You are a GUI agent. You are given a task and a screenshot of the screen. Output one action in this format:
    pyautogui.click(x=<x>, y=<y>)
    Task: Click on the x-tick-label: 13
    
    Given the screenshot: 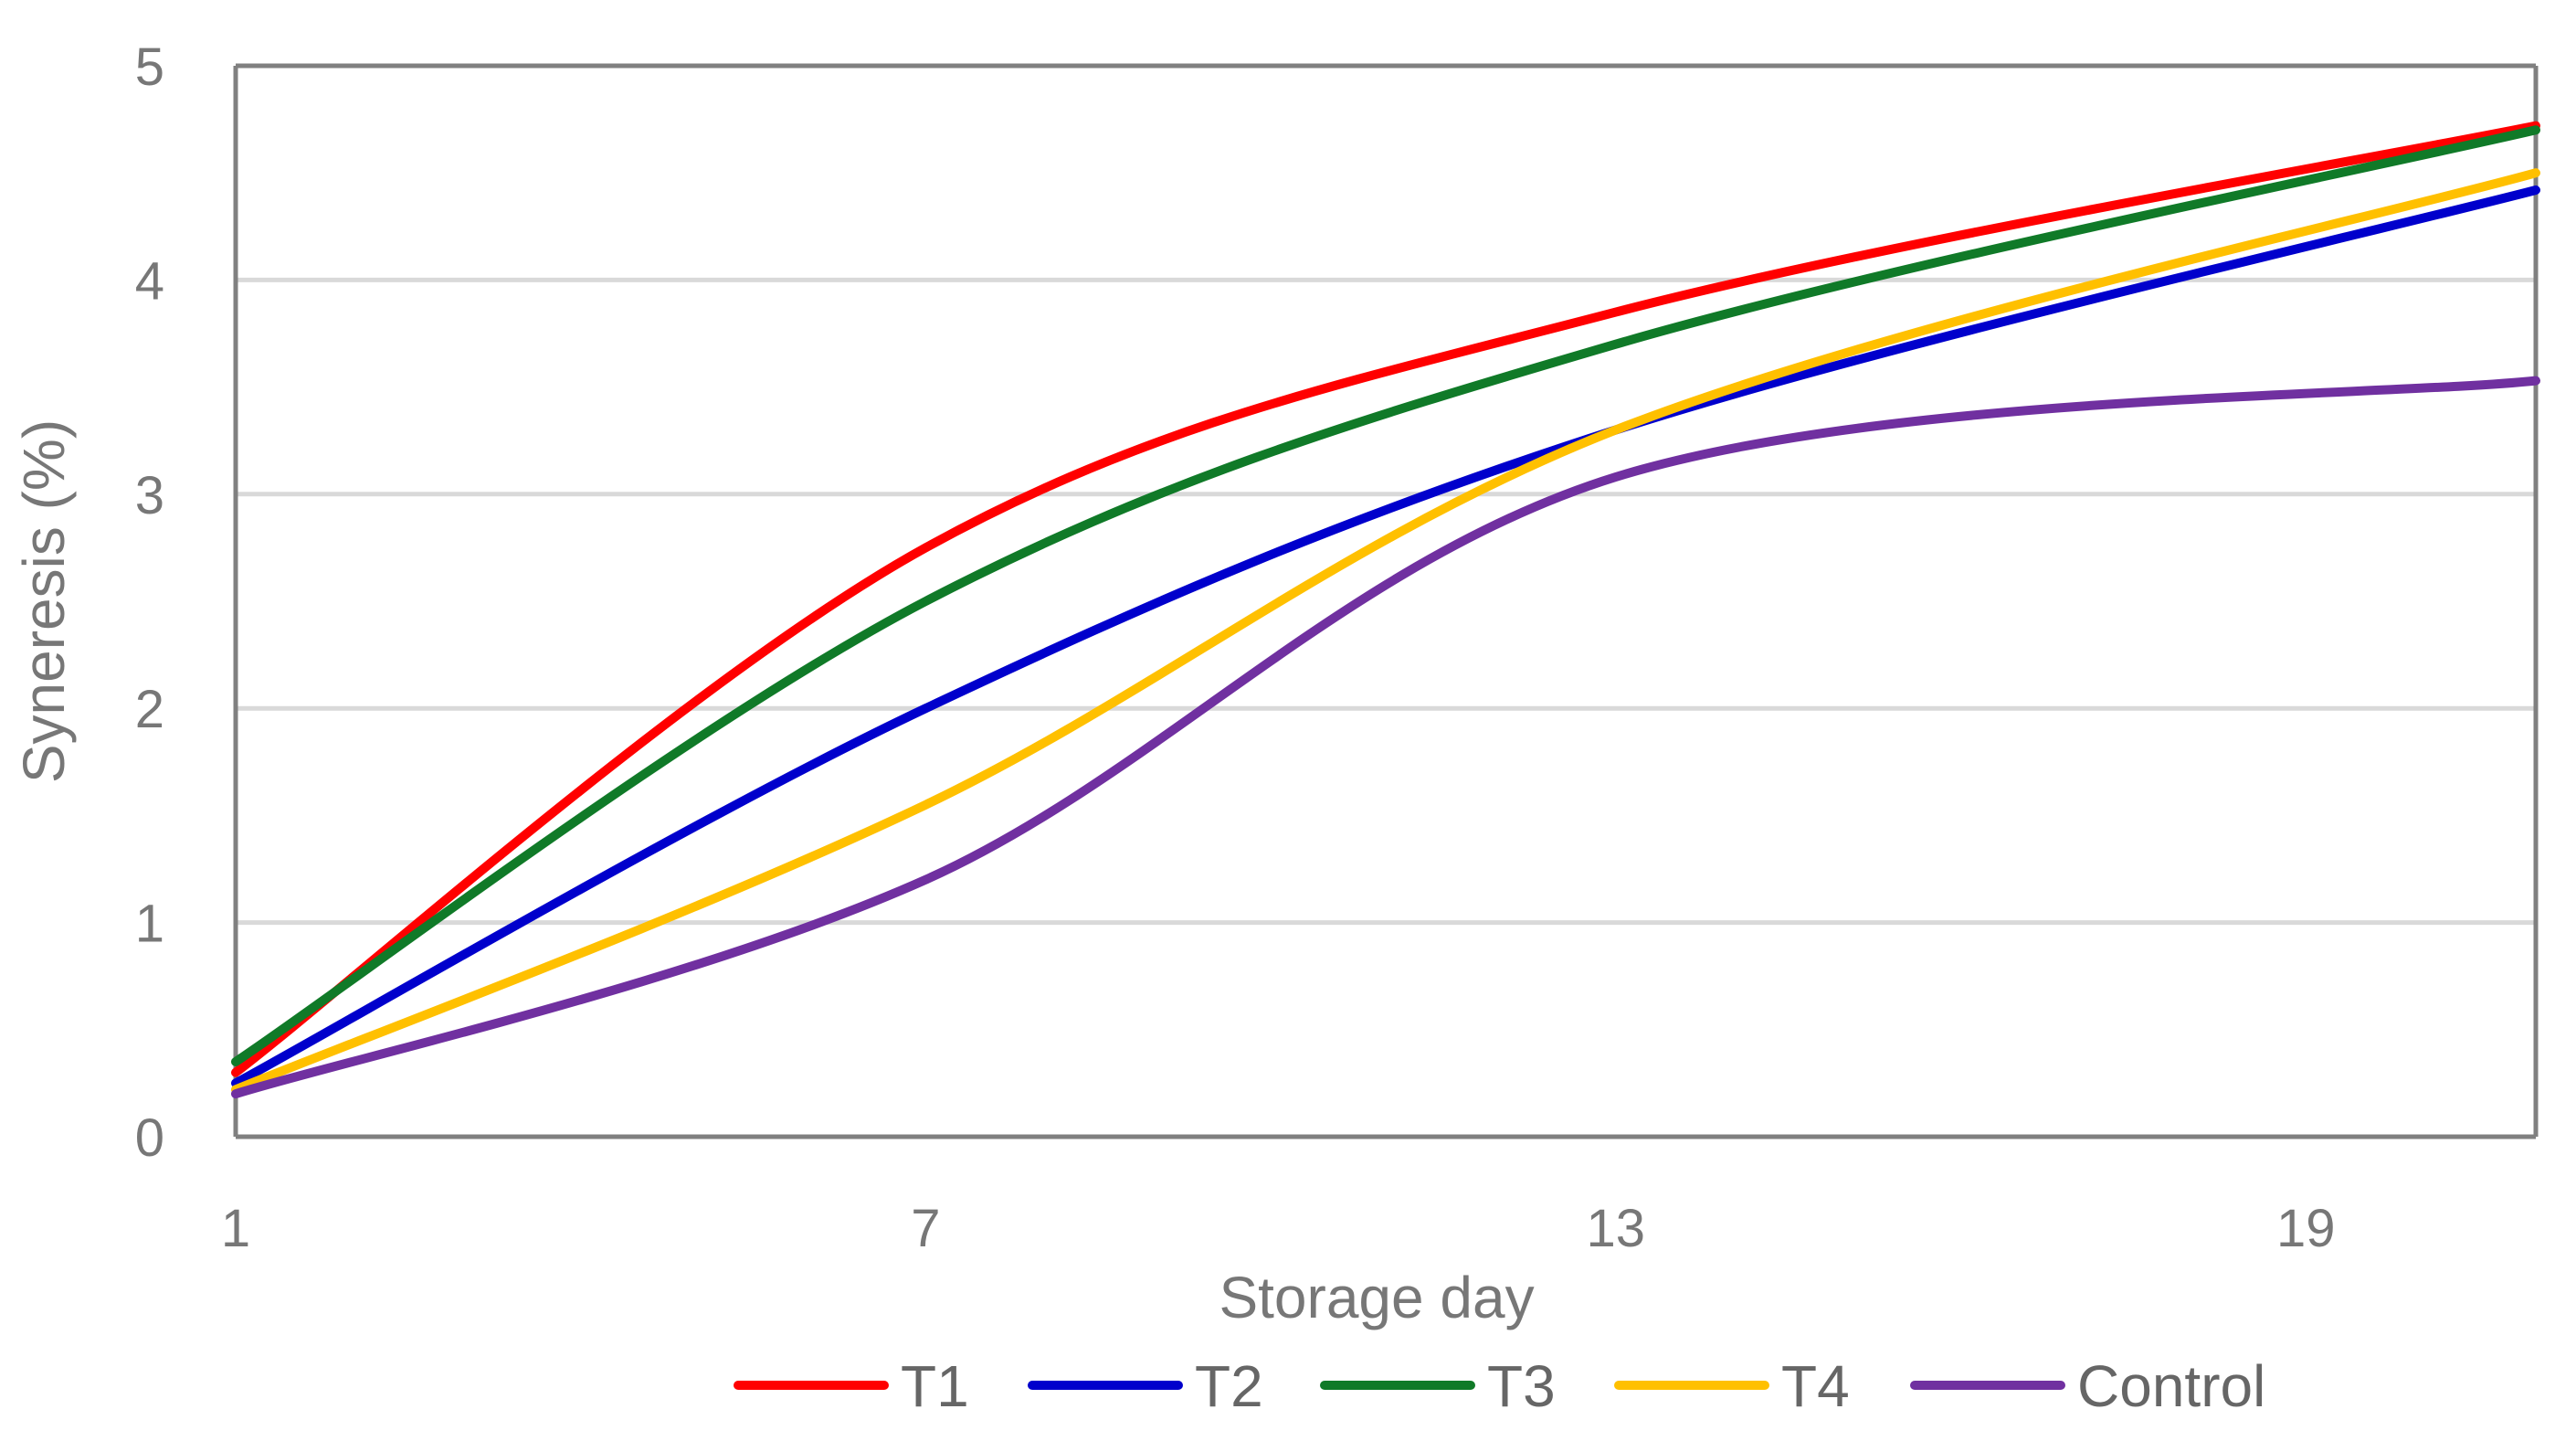 What is the action you would take?
    pyautogui.click(x=1617, y=1228)
    